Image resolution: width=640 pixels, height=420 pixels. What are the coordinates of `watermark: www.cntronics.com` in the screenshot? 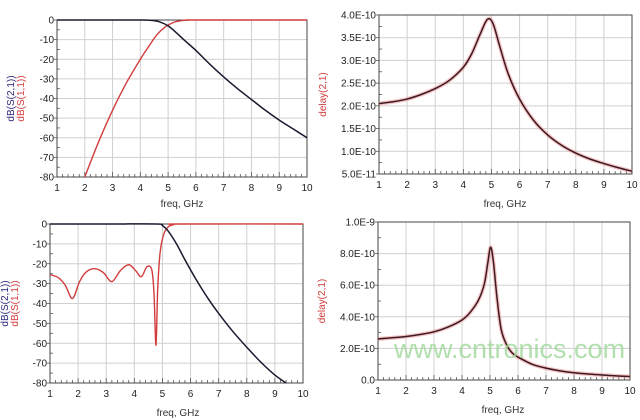 It's located at (509, 349).